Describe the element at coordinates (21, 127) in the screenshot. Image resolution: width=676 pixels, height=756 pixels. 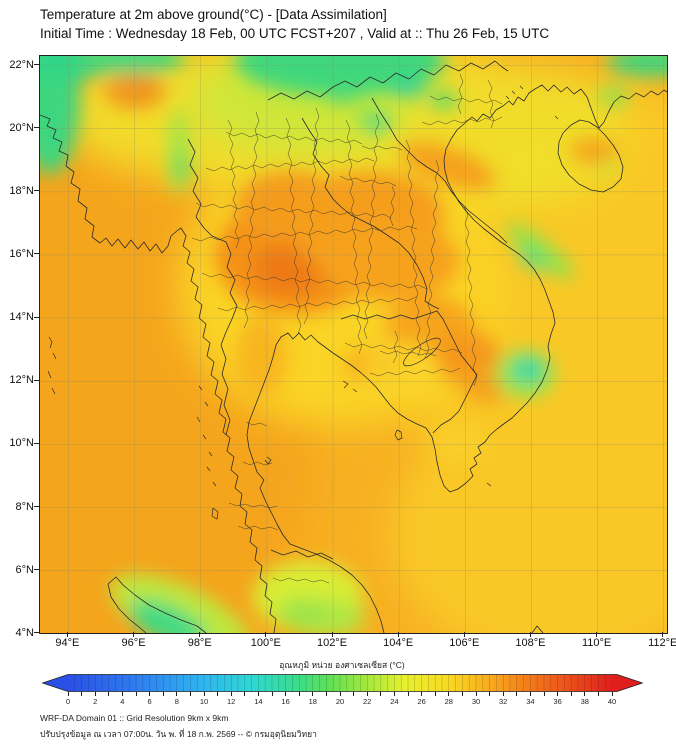
I see `lat-axis-label: 20°N` at that location.